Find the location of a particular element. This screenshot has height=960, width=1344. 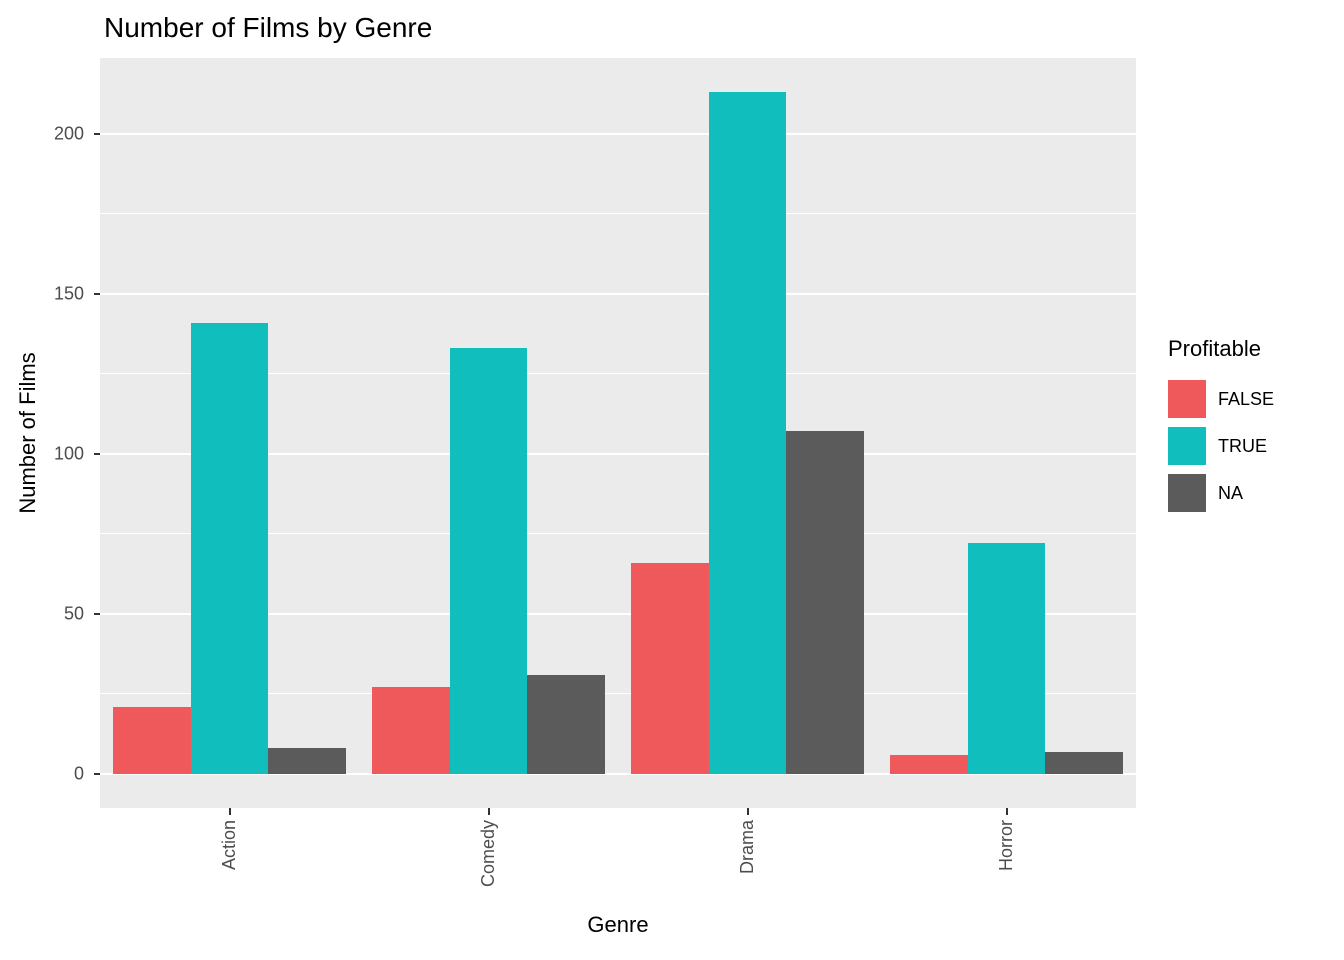

bar-horror-true is located at coordinates (1006, 658).